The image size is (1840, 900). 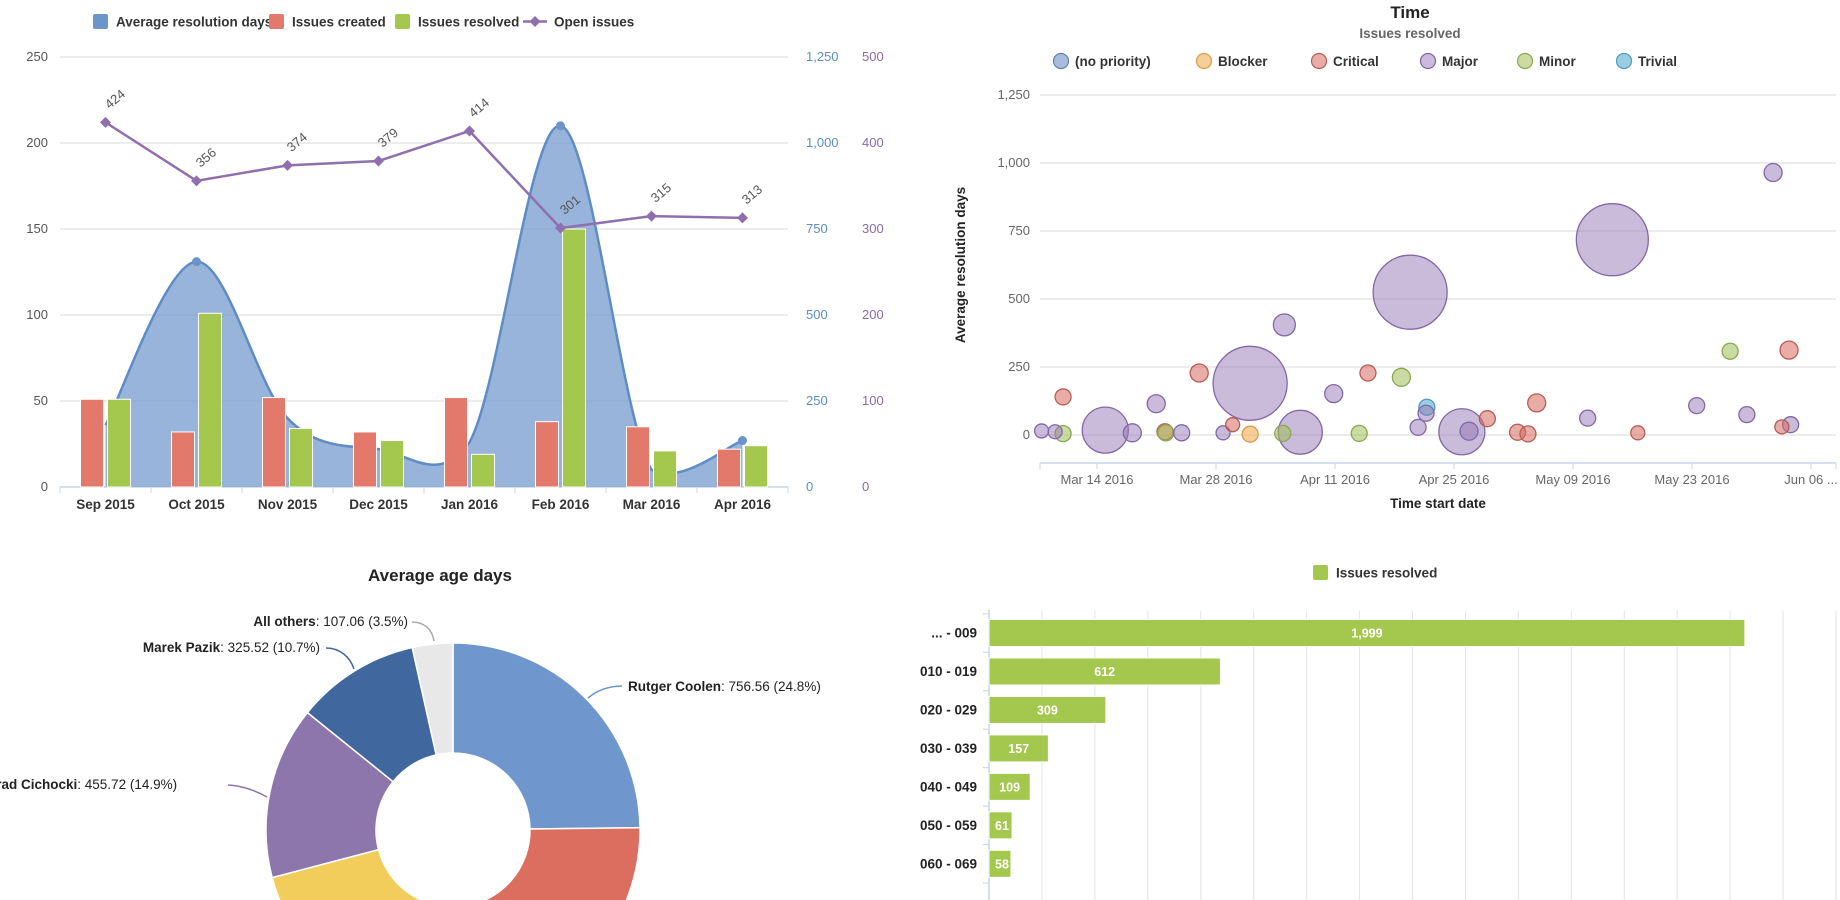 I want to click on legend-item-major: Major, so click(x=1449, y=61).